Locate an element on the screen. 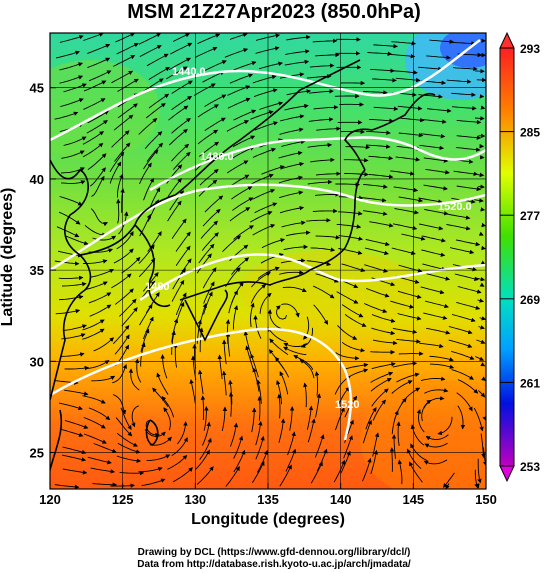 The image size is (548, 573). contour-label: 1480 is located at coordinates (157, 287).